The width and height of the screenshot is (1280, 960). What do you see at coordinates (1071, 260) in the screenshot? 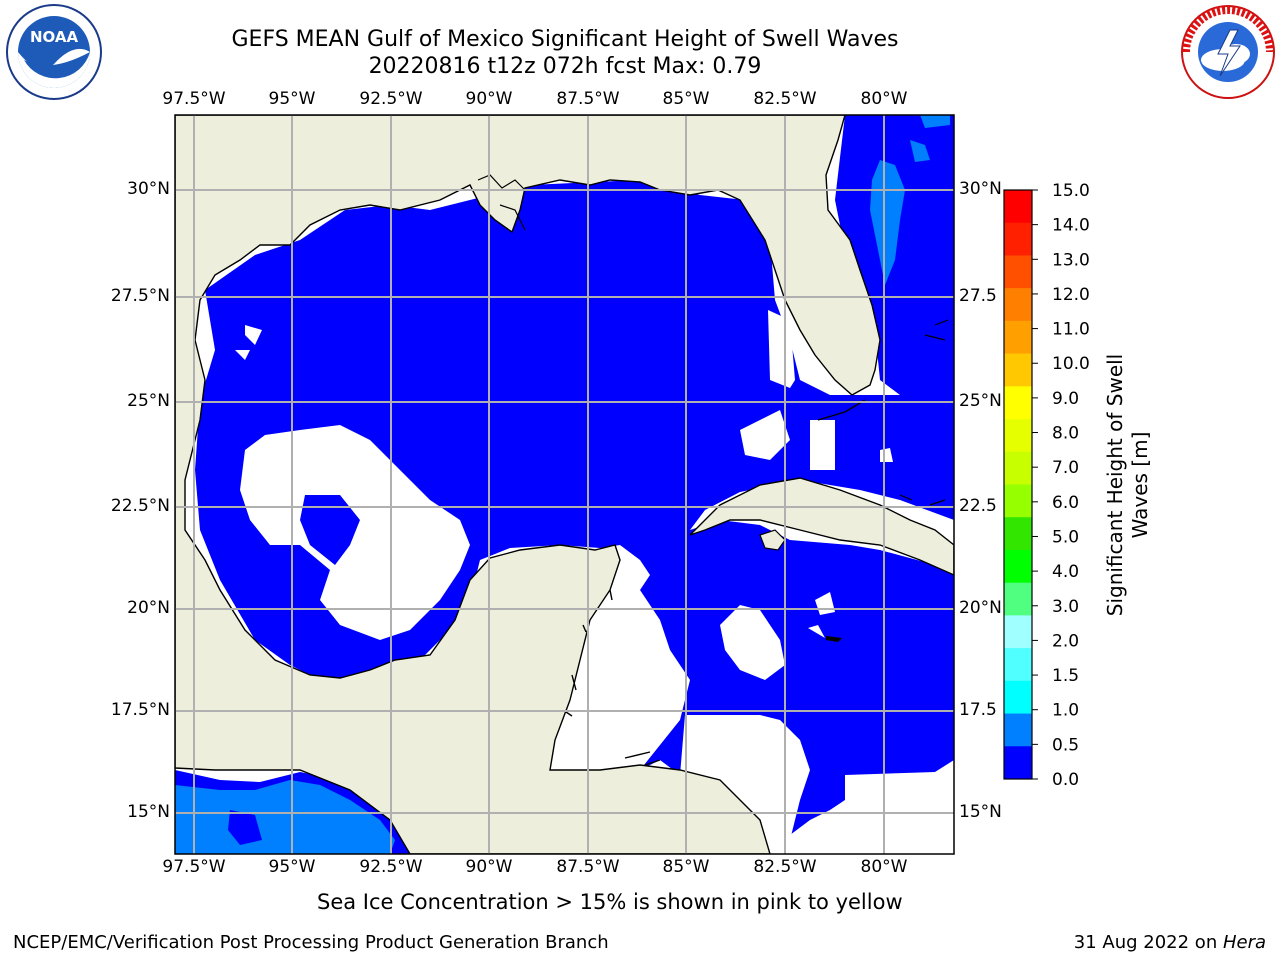
I see `colorbar-level-label: 13.0` at bounding box center [1071, 260].